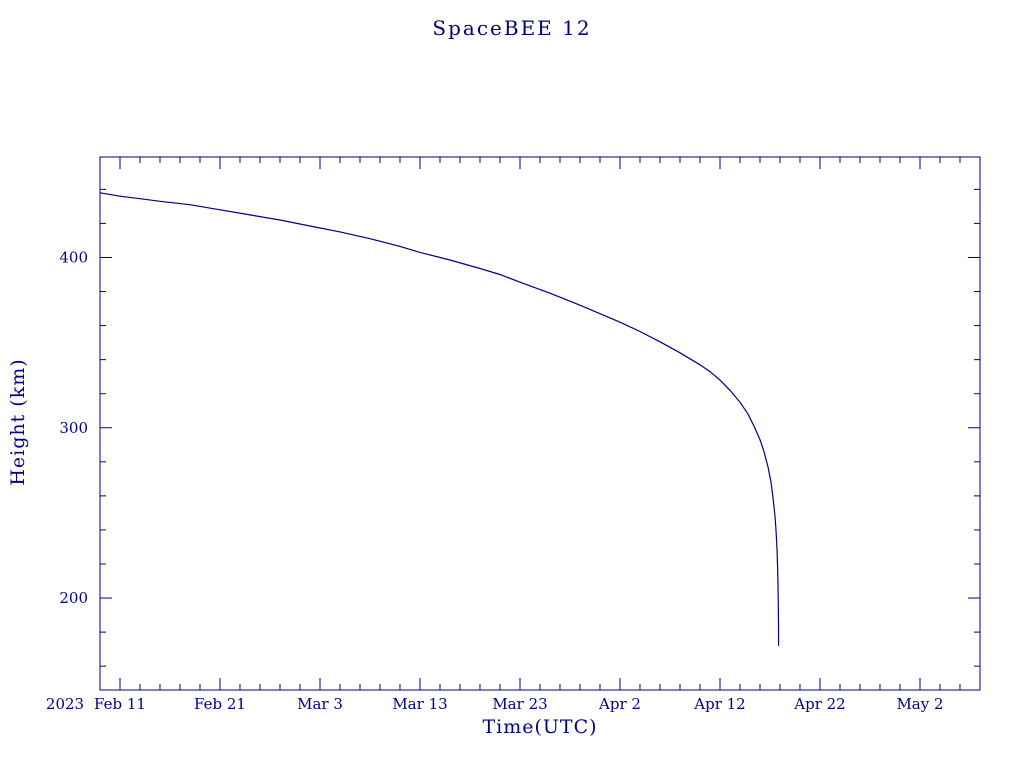 Image resolution: width=1024 pixels, height=768 pixels. What do you see at coordinates (512, 28) in the screenshot?
I see `chart-title: SpaceBEE 12` at bounding box center [512, 28].